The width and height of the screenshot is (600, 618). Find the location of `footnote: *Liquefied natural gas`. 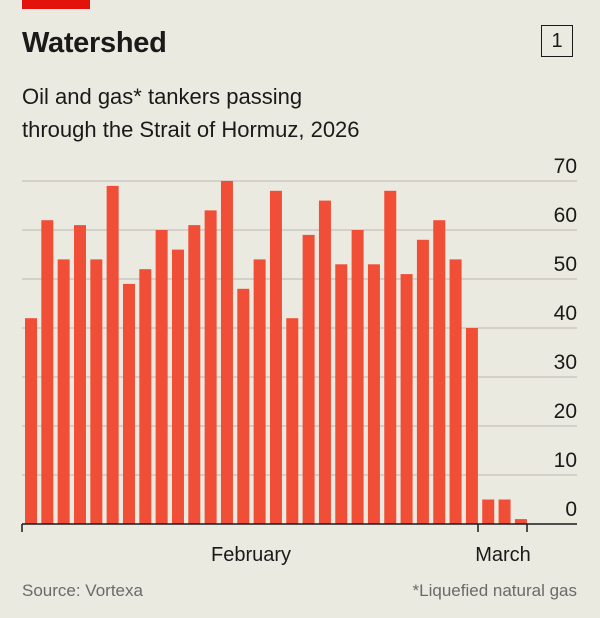

footnote: *Liquefied natural gas is located at coordinates (494, 590).